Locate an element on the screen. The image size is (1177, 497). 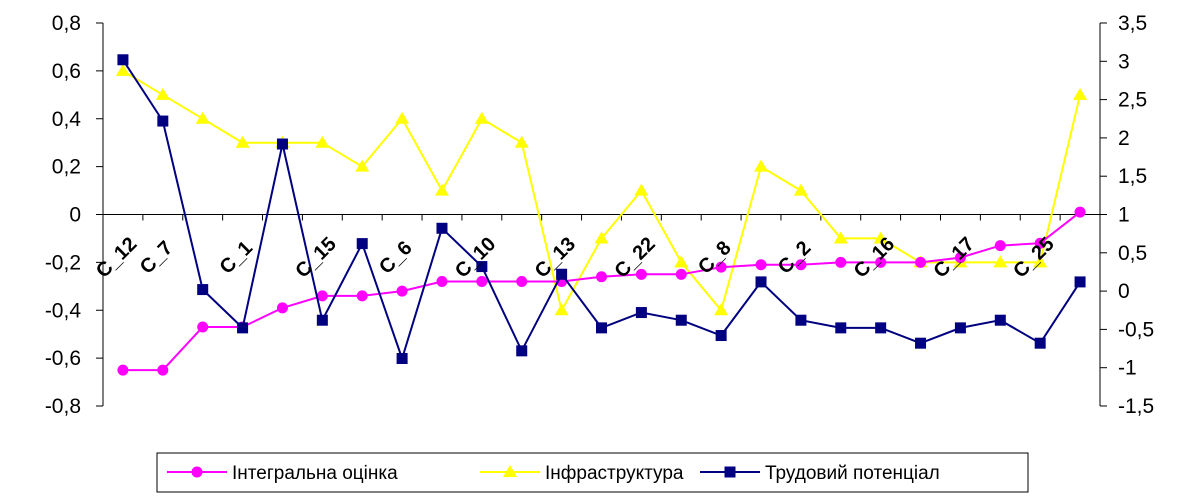
legend-item: Інфраструктура is located at coordinates (582, 473).